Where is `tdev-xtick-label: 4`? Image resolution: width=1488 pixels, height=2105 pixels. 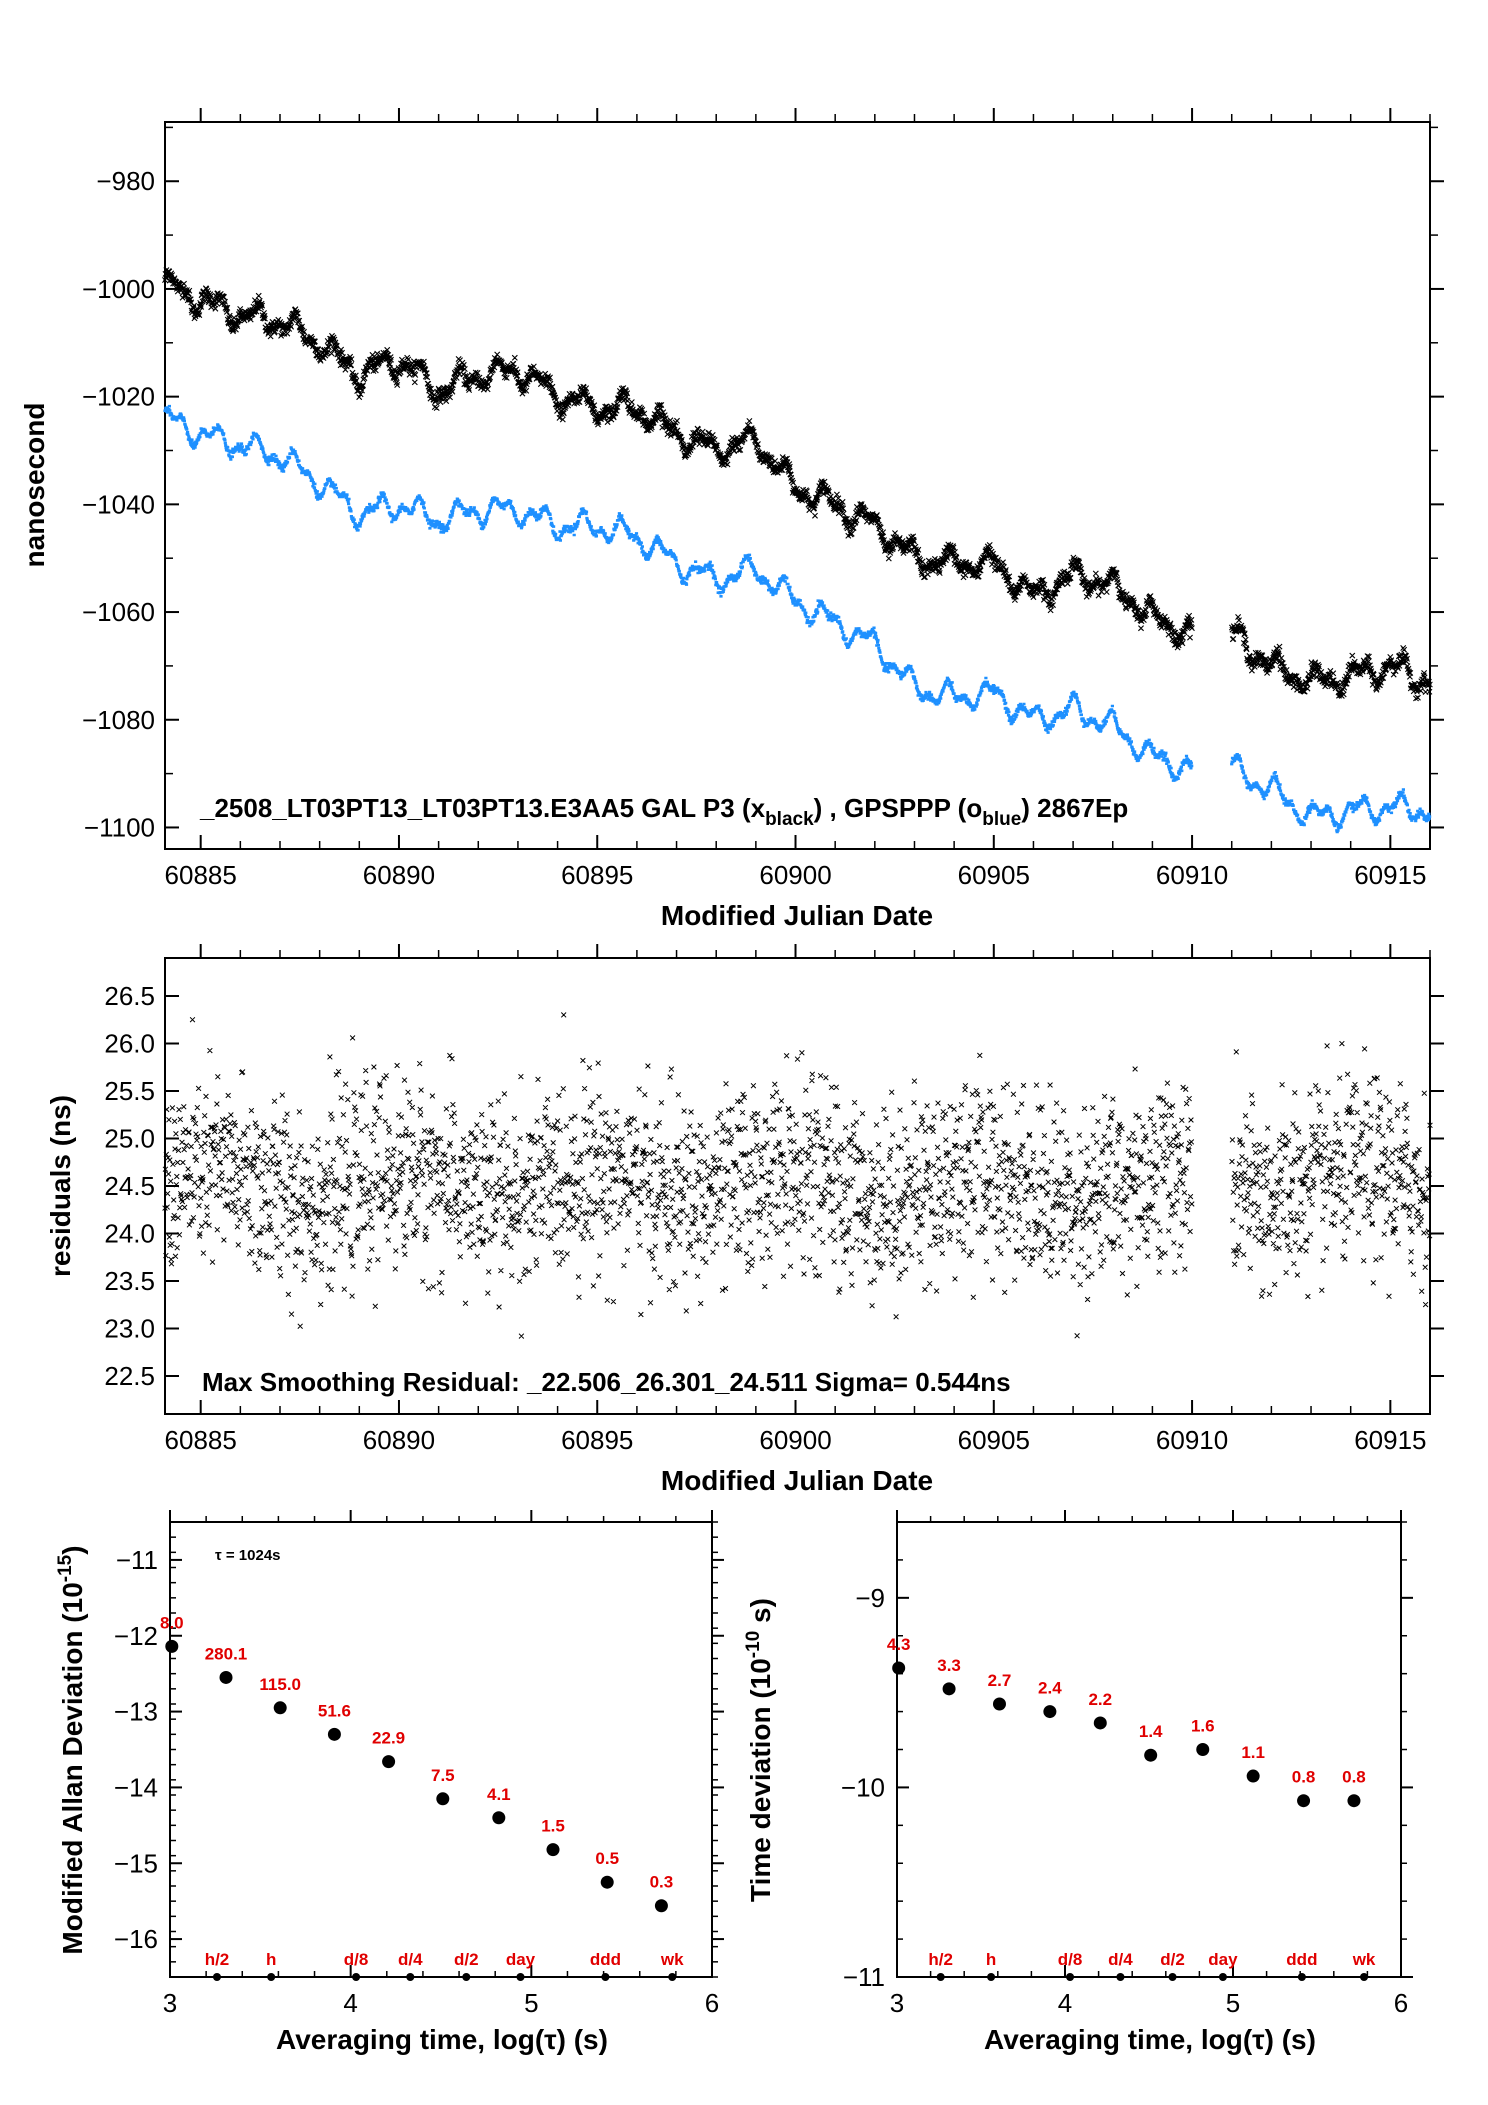
tdev-xtick-label: 4 is located at coordinates (1065, 2003).